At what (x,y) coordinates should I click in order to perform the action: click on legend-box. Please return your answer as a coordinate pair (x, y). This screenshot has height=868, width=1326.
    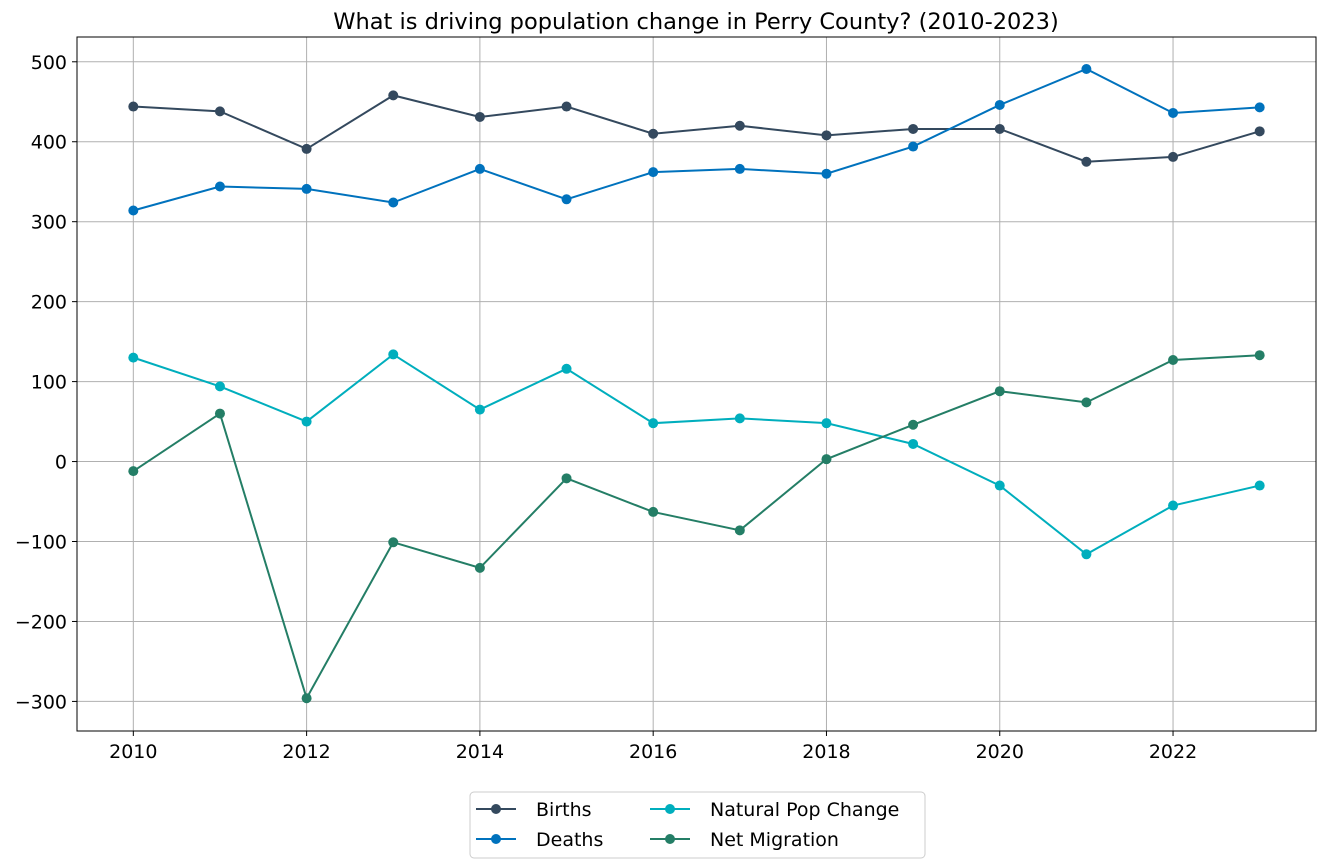
    Looking at the image, I should click on (697, 825).